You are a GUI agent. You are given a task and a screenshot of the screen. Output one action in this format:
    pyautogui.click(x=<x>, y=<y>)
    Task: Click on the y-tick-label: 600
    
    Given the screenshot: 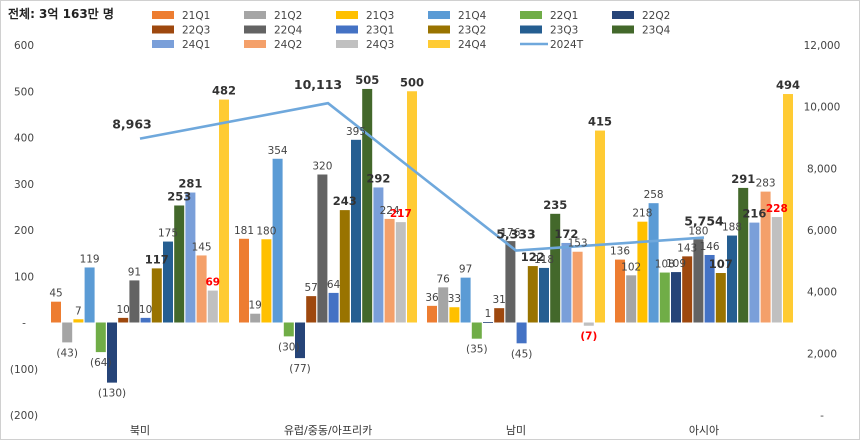 What is the action you would take?
    pyautogui.click(x=24, y=46)
    